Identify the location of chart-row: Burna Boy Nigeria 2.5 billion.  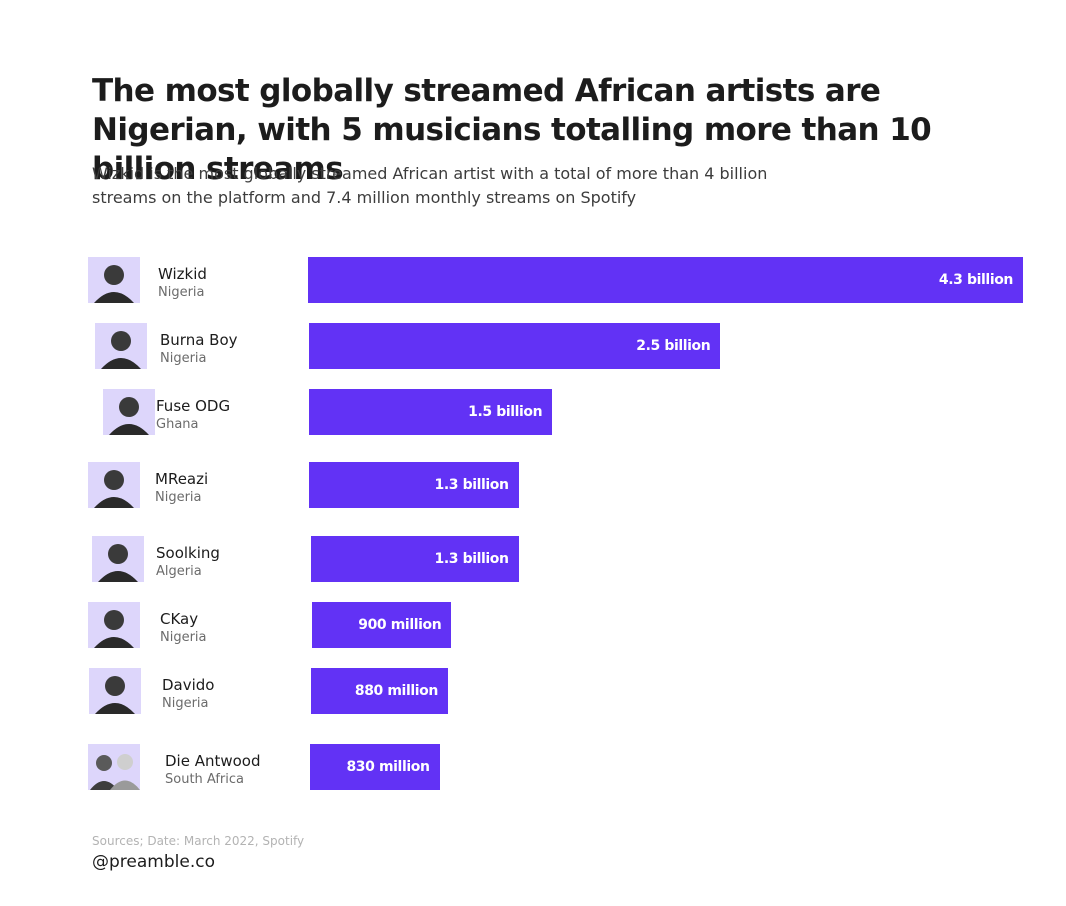
(533, 346).